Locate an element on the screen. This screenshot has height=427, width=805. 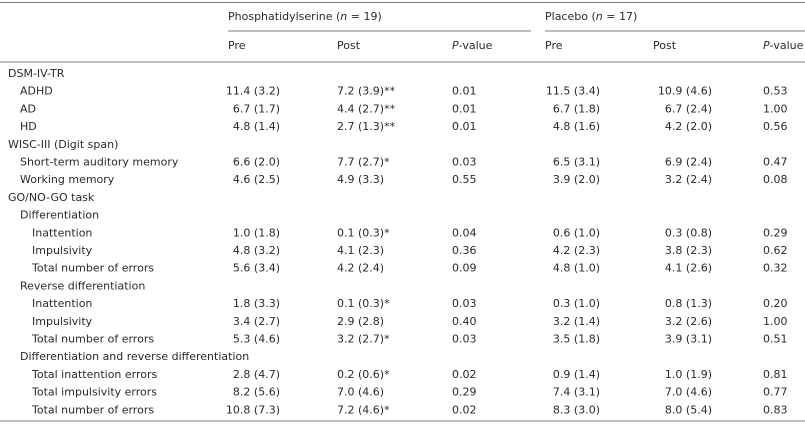
cell: 6.5 (3.1) is located at coordinates (576, 162).